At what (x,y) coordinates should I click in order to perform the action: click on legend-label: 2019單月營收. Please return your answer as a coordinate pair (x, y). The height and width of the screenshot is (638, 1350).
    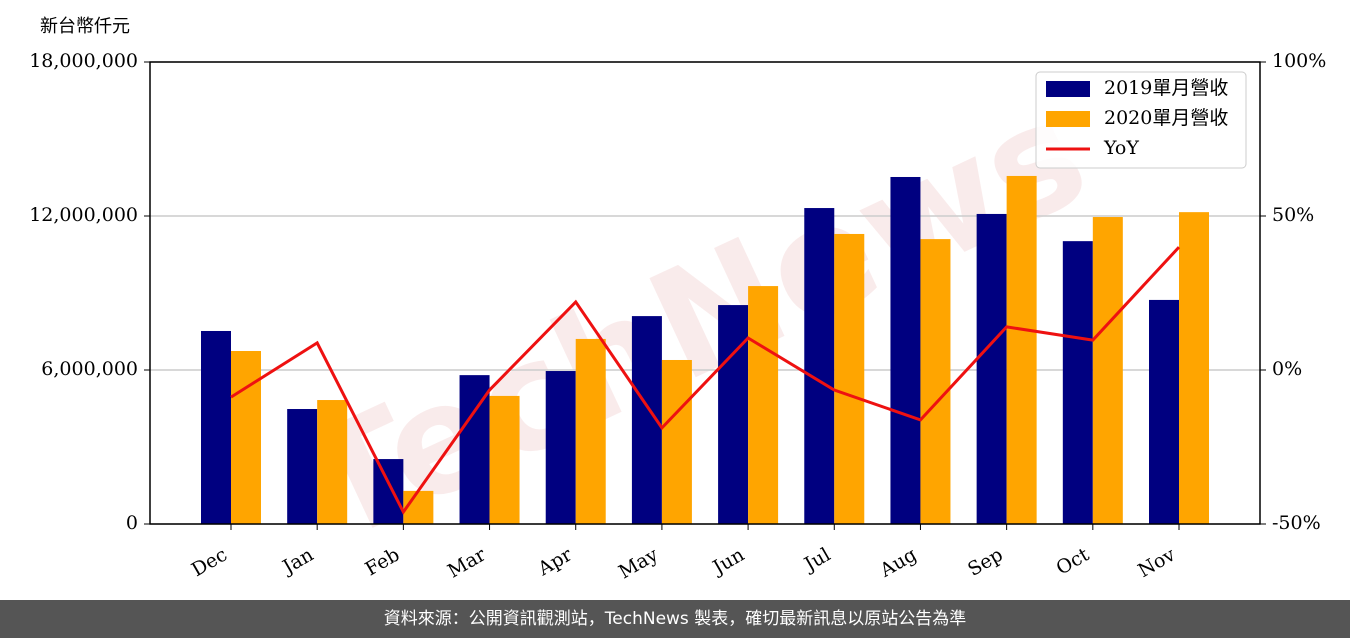
    Looking at the image, I should click on (1166, 88).